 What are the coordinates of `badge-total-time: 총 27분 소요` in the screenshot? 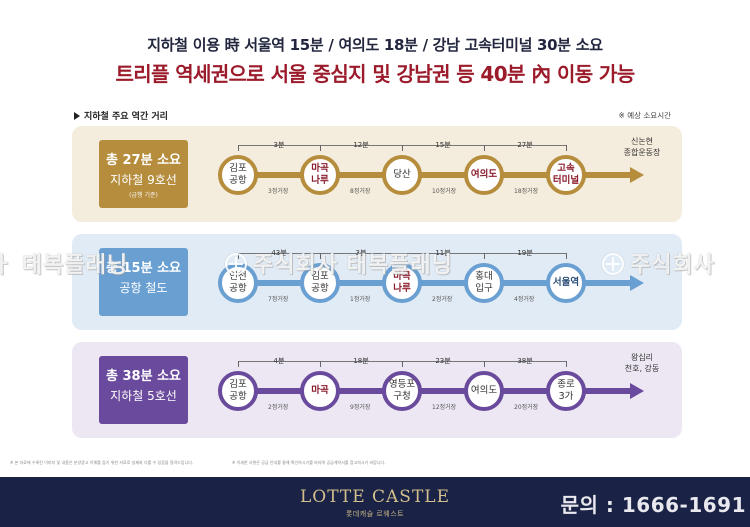 It's located at (143, 160).